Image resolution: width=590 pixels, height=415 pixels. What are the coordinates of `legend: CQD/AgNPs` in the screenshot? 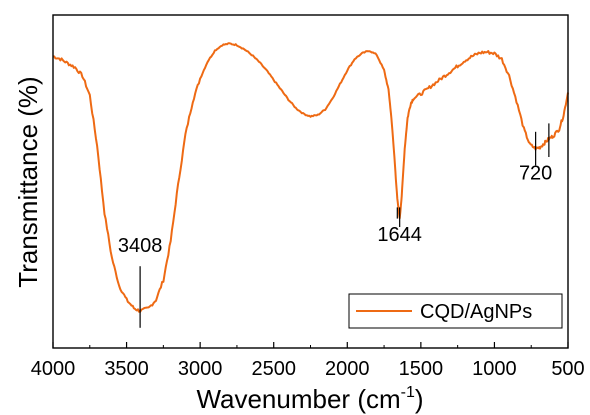 It's located at (455, 311).